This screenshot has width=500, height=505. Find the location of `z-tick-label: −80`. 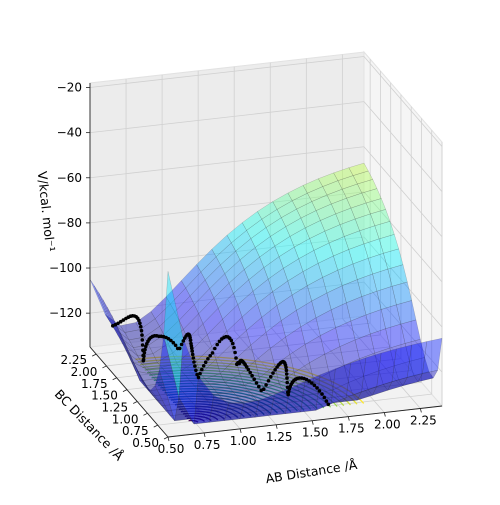

z-tick-label: −80 is located at coordinates (69, 223).